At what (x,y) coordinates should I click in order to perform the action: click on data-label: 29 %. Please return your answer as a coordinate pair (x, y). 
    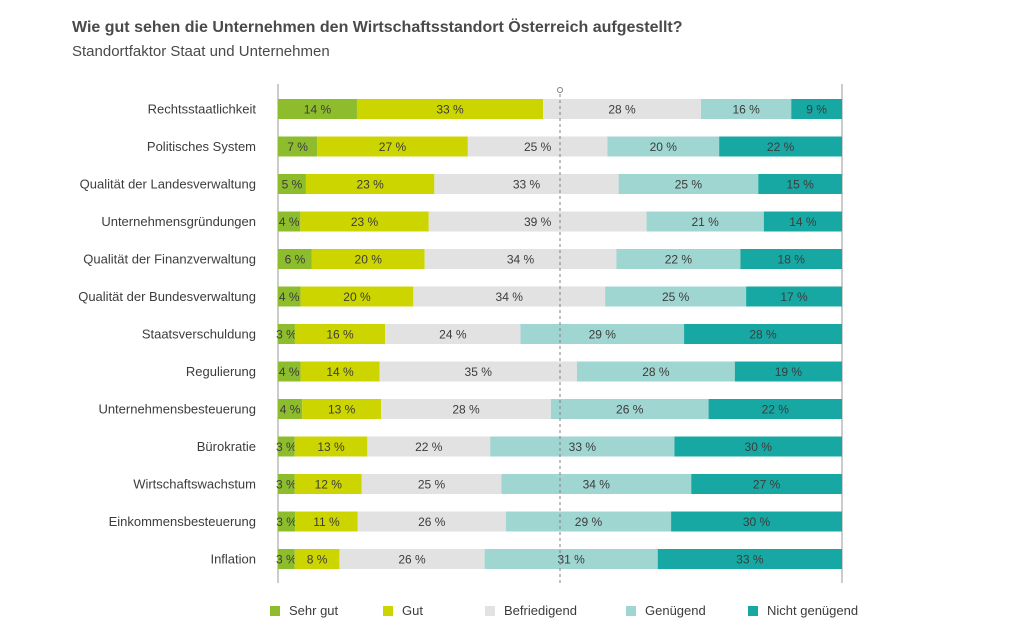
    Looking at the image, I should click on (589, 522).